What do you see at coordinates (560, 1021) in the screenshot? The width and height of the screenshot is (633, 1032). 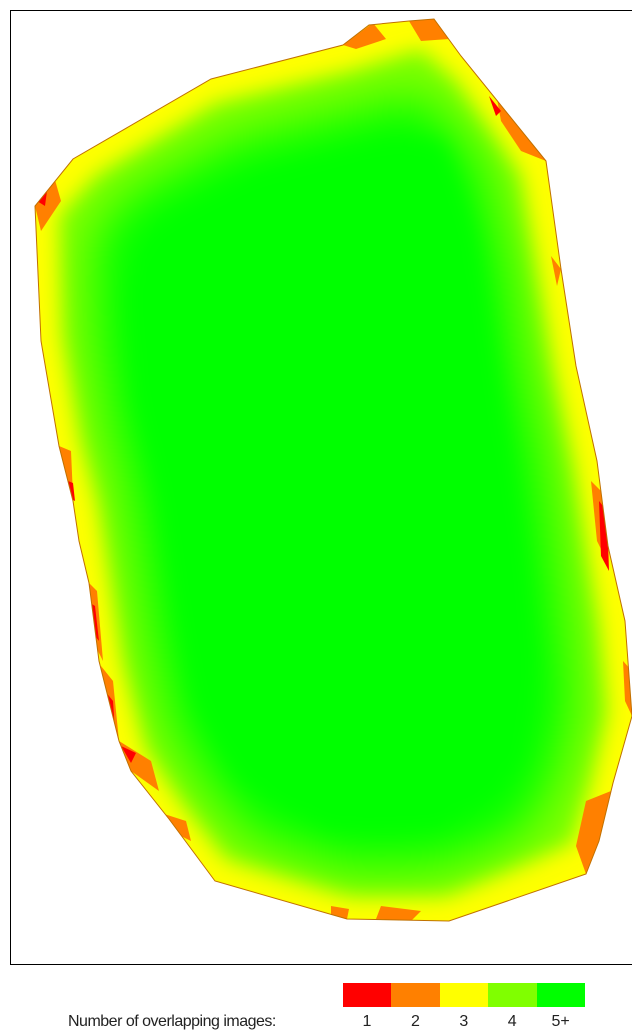 I see `legend-label-5plus: 5+` at bounding box center [560, 1021].